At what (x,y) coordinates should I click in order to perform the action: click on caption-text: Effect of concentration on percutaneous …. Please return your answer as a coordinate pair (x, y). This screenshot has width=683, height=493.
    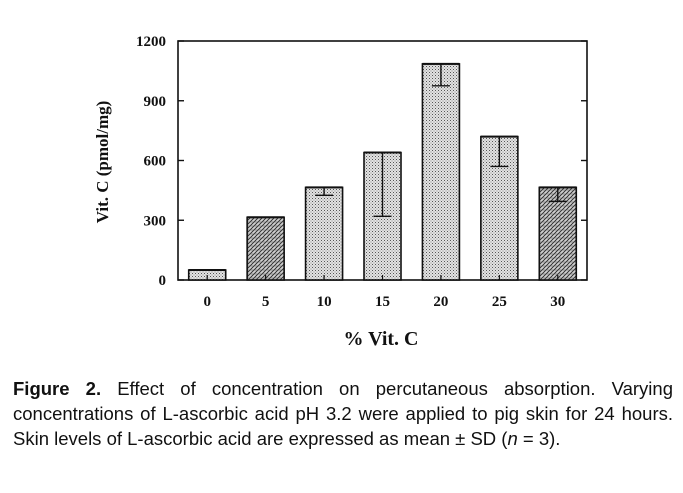
    Looking at the image, I should click on (343, 413).